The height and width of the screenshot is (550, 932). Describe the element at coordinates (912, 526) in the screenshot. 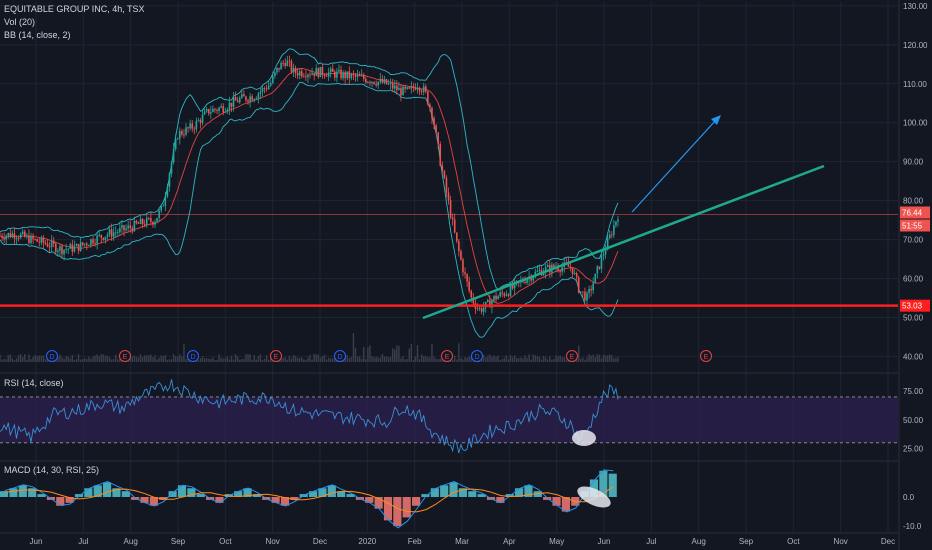

I see `macd-tick-label: -10.0` at that location.